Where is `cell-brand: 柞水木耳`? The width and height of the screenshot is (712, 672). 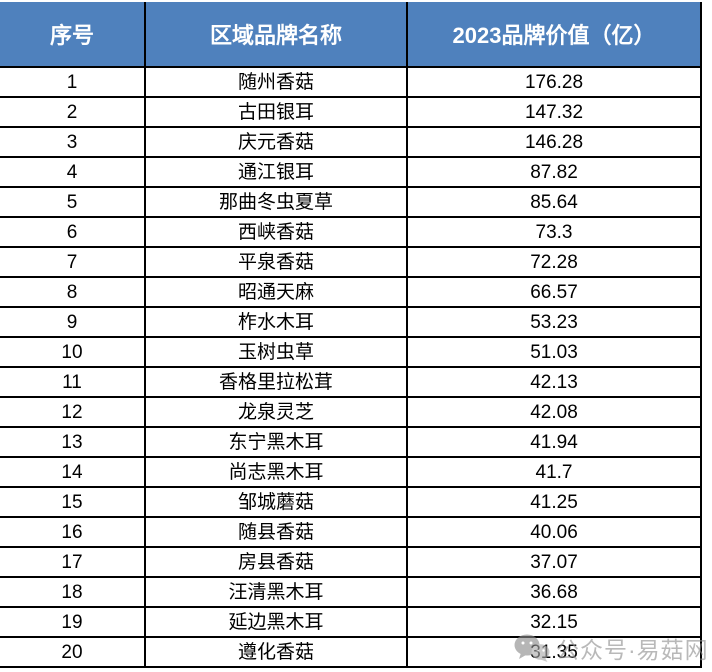 cell-brand: 柞水木耳 is located at coordinates (276, 322).